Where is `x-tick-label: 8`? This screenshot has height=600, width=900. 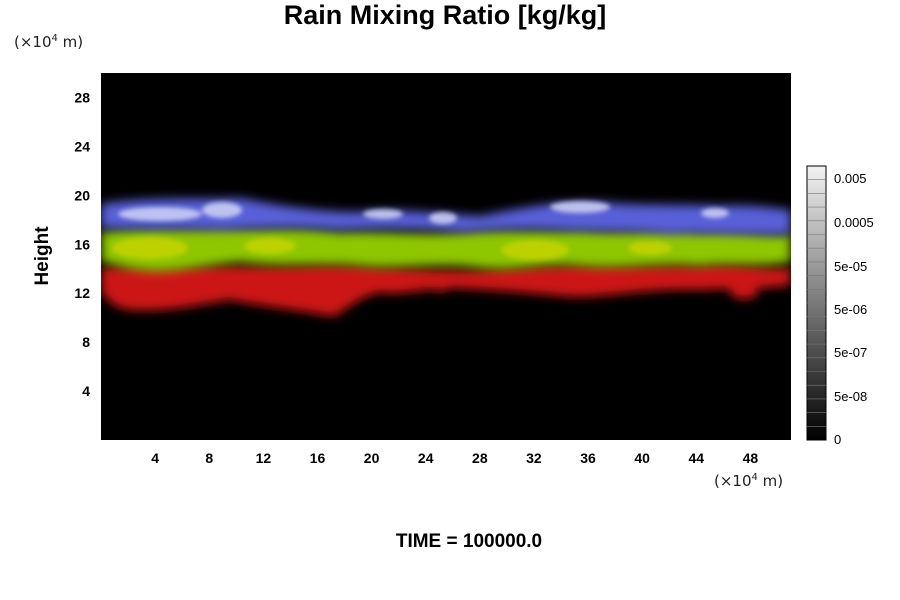
x-tick-label: 8 is located at coordinates (209, 458).